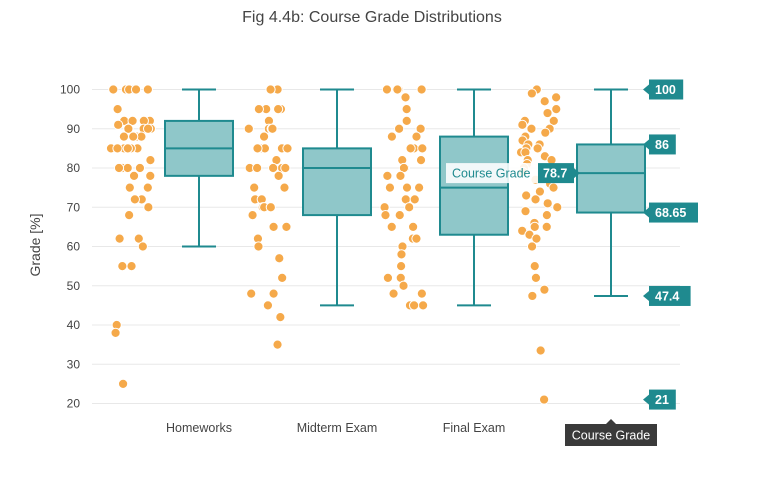 This screenshot has height=479, width=758. I want to click on y-tick-labels: 20 30 40 50 60 70 80 90 100, so click(70, 247).